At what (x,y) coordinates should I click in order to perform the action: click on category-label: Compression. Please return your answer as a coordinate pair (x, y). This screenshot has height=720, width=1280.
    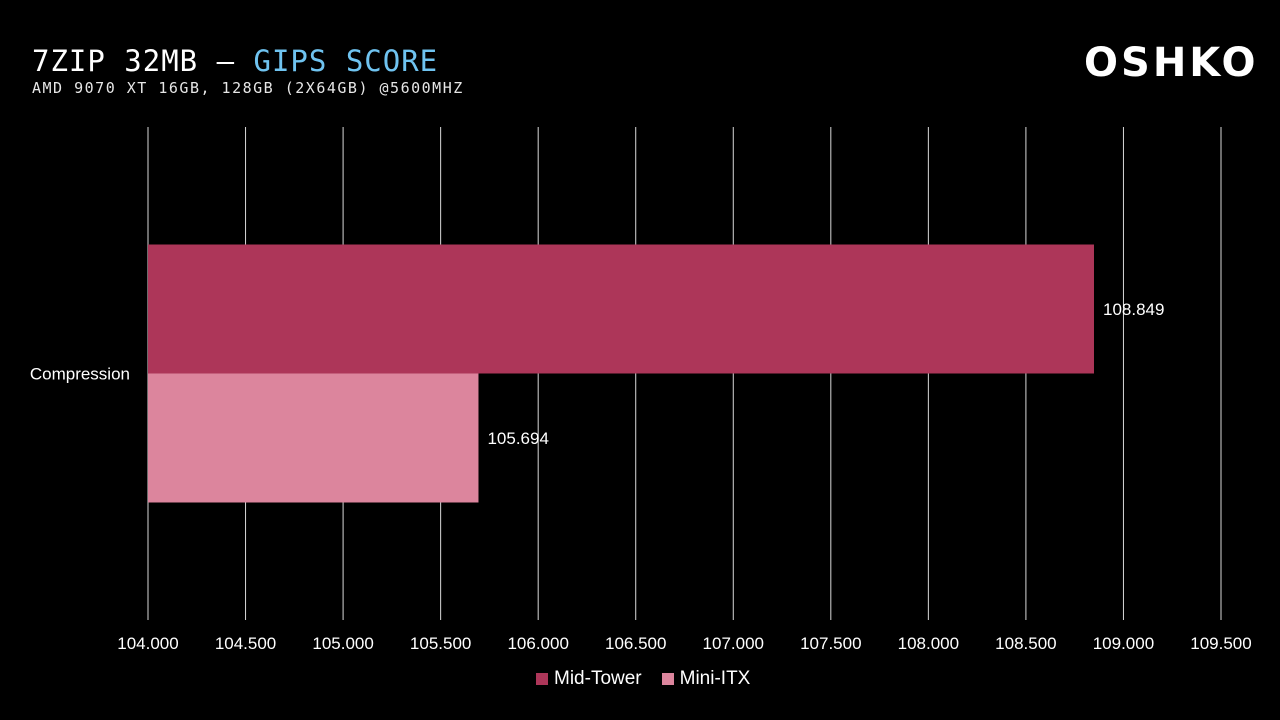
    Looking at the image, I should click on (80, 374).